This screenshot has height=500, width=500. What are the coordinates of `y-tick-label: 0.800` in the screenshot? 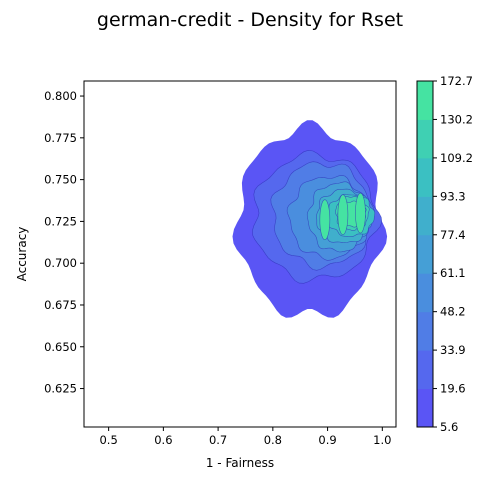 It's located at (60, 96).